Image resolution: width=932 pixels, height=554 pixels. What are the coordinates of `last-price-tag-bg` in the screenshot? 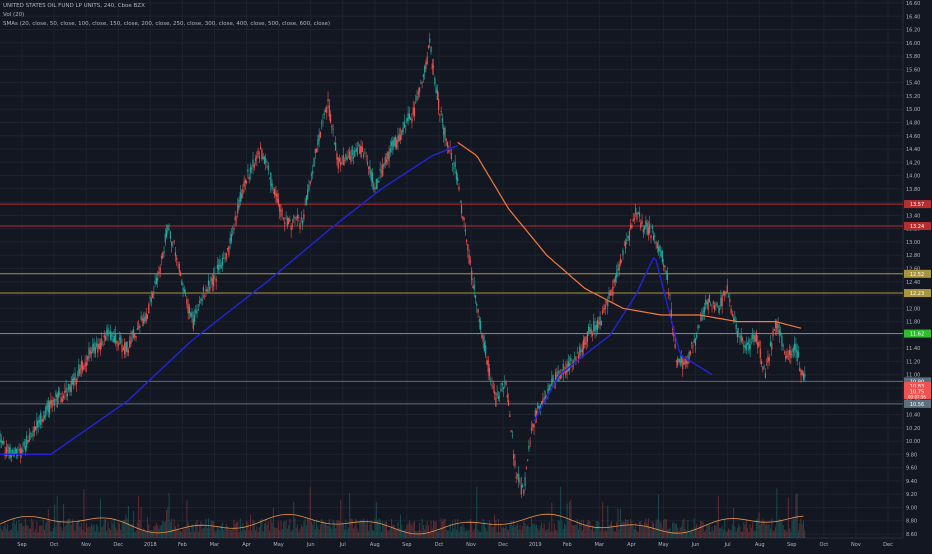 It's located at (917, 393).